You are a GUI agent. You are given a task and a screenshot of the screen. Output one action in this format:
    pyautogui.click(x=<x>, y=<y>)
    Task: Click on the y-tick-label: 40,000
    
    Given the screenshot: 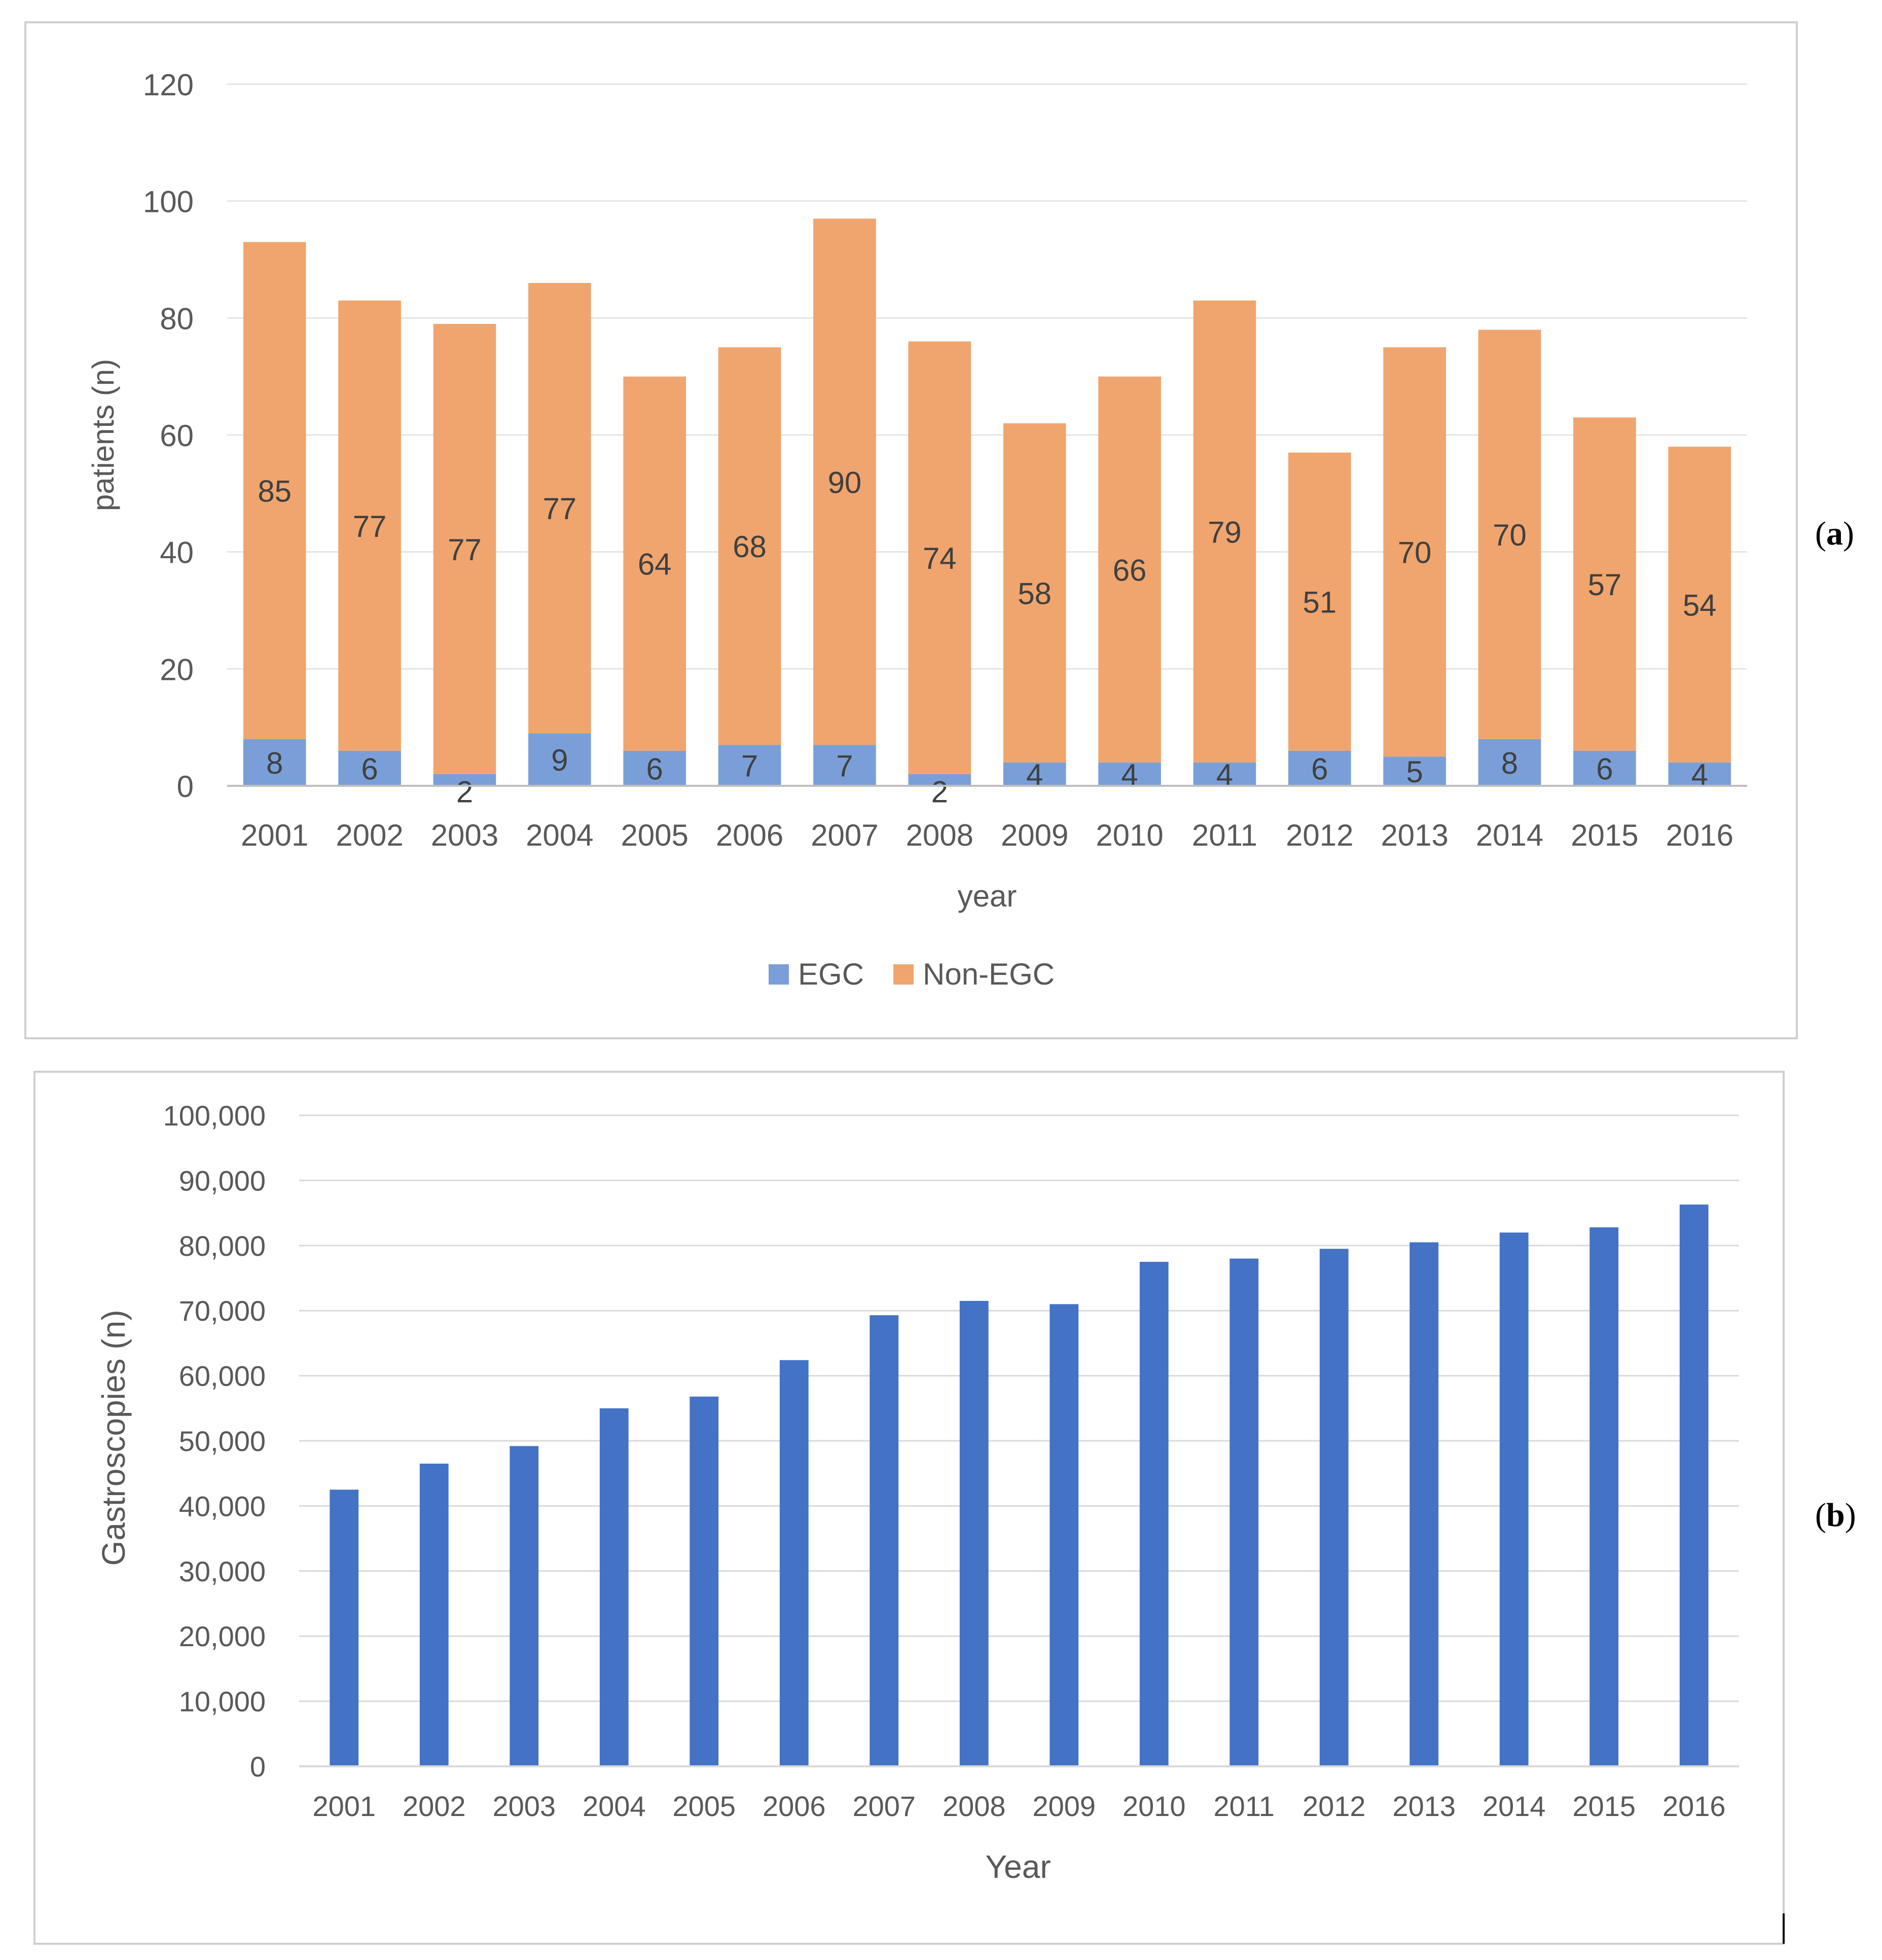 What is the action you would take?
    pyautogui.click(x=223, y=1506)
    